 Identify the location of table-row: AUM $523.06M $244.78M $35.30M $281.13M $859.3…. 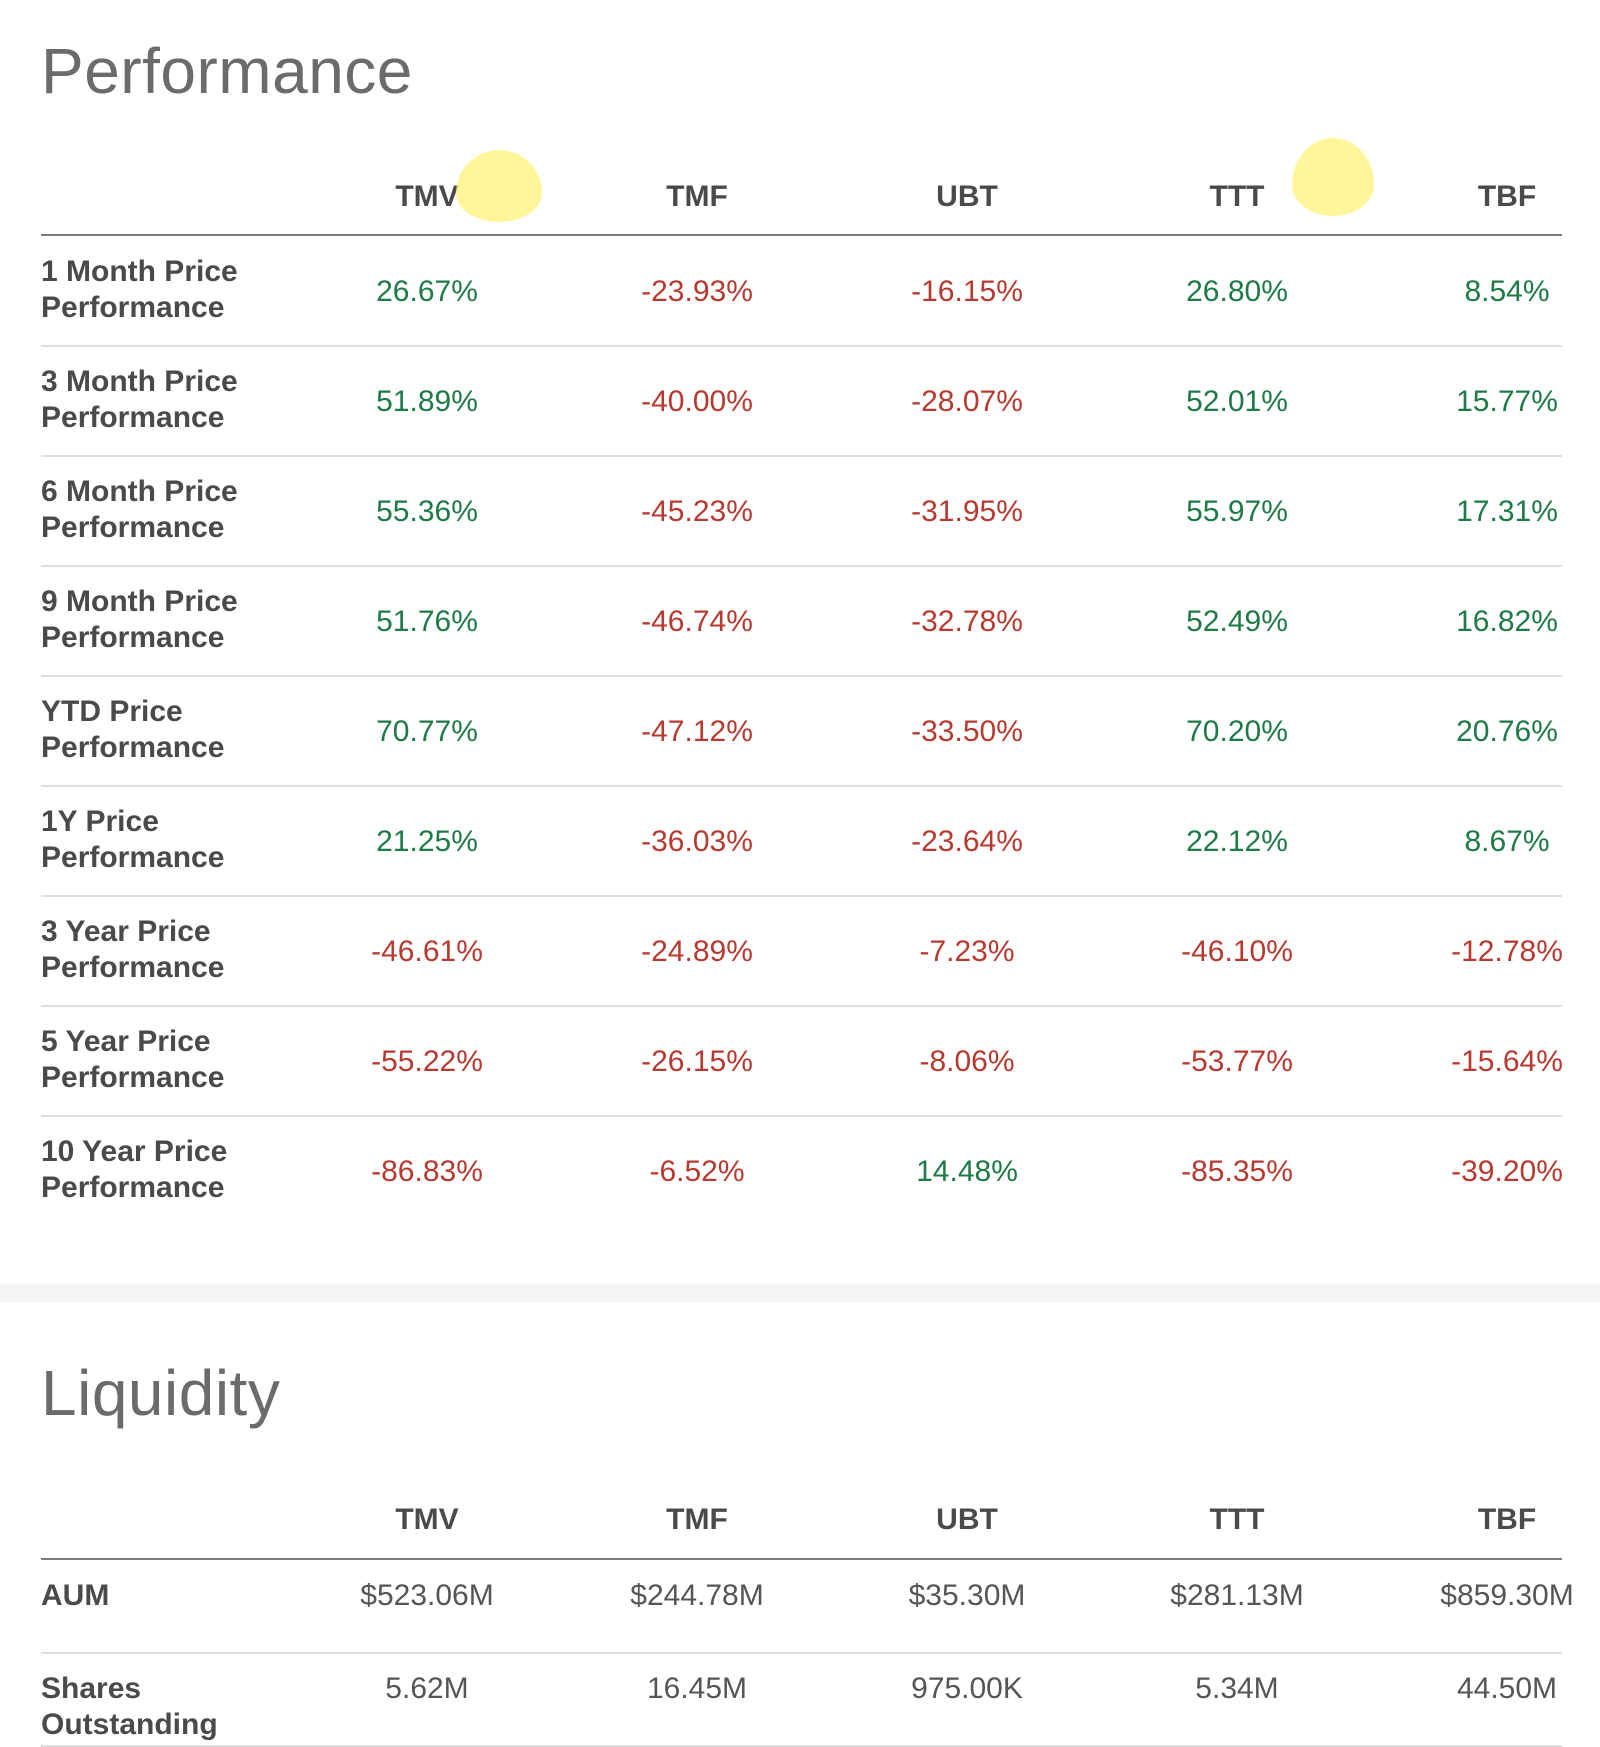
(800, 1606).